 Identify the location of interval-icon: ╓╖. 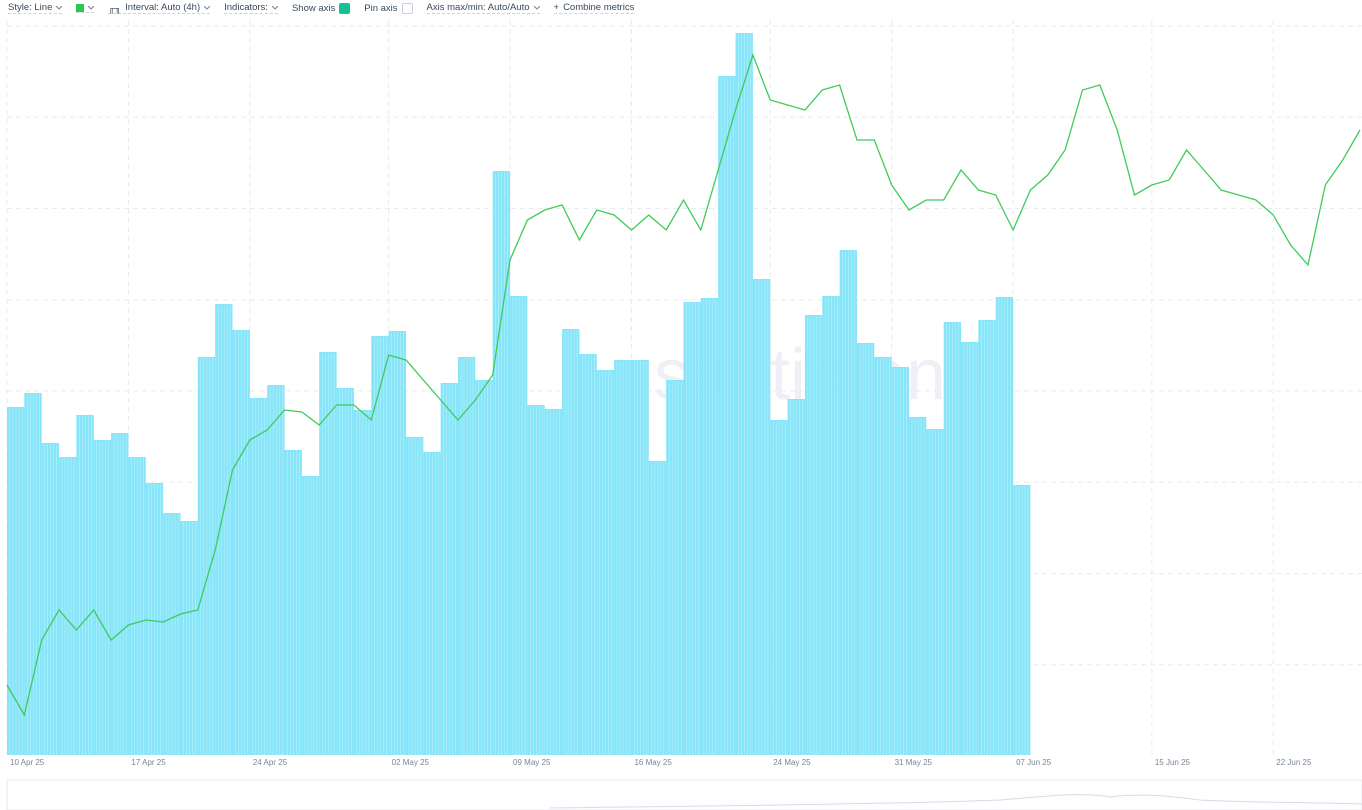
(115, 7).